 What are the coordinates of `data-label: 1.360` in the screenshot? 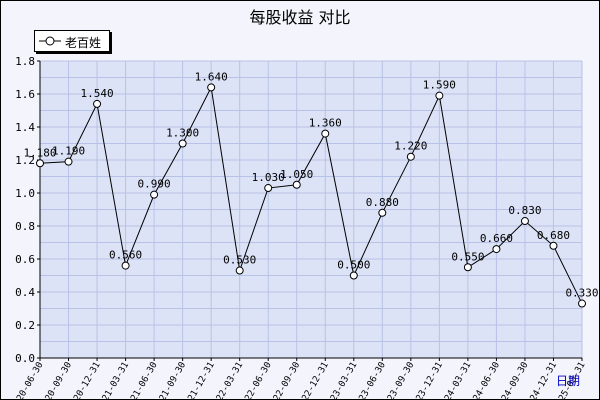 It's located at (325, 123).